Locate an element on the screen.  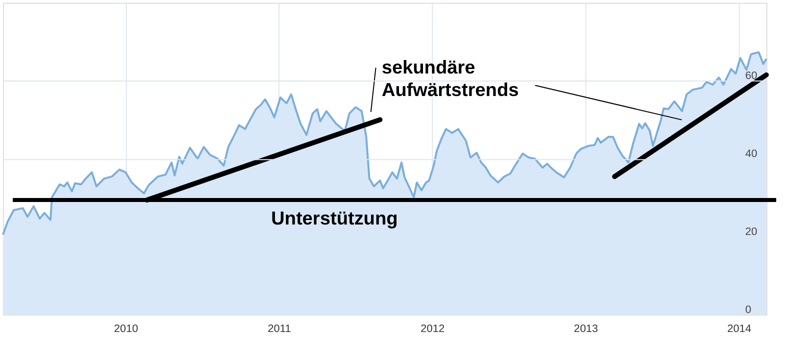
x-tick-label: 2010 is located at coordinates (126, 328).